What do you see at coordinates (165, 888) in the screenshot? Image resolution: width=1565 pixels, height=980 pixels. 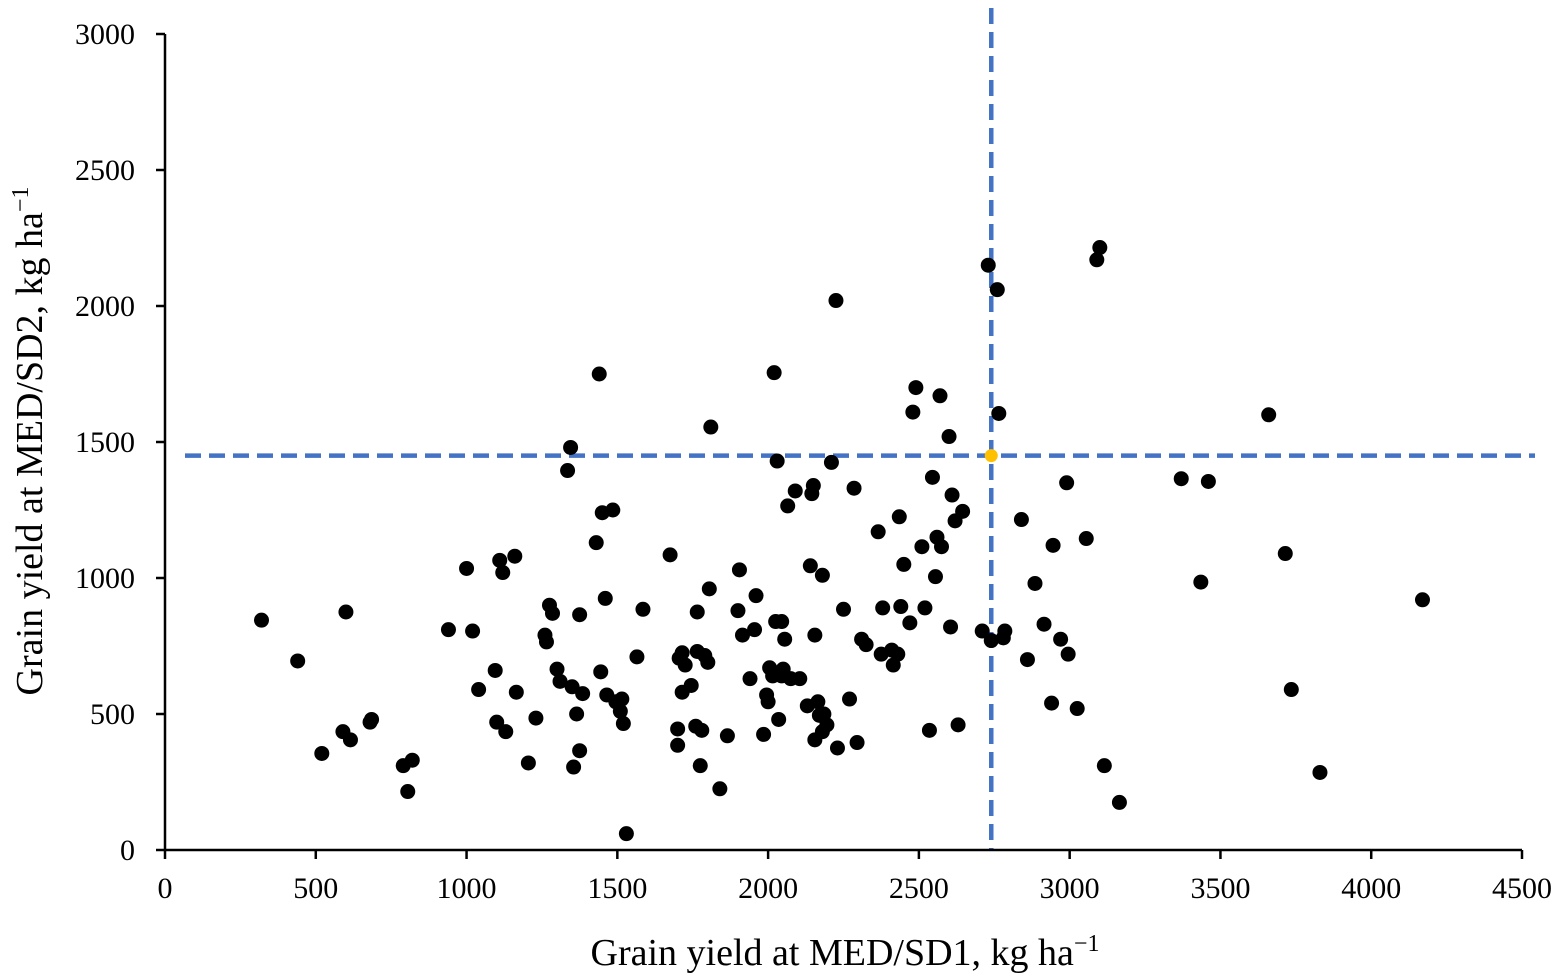 I see `x-tick-label: 0` at bounding box center [165, 888].